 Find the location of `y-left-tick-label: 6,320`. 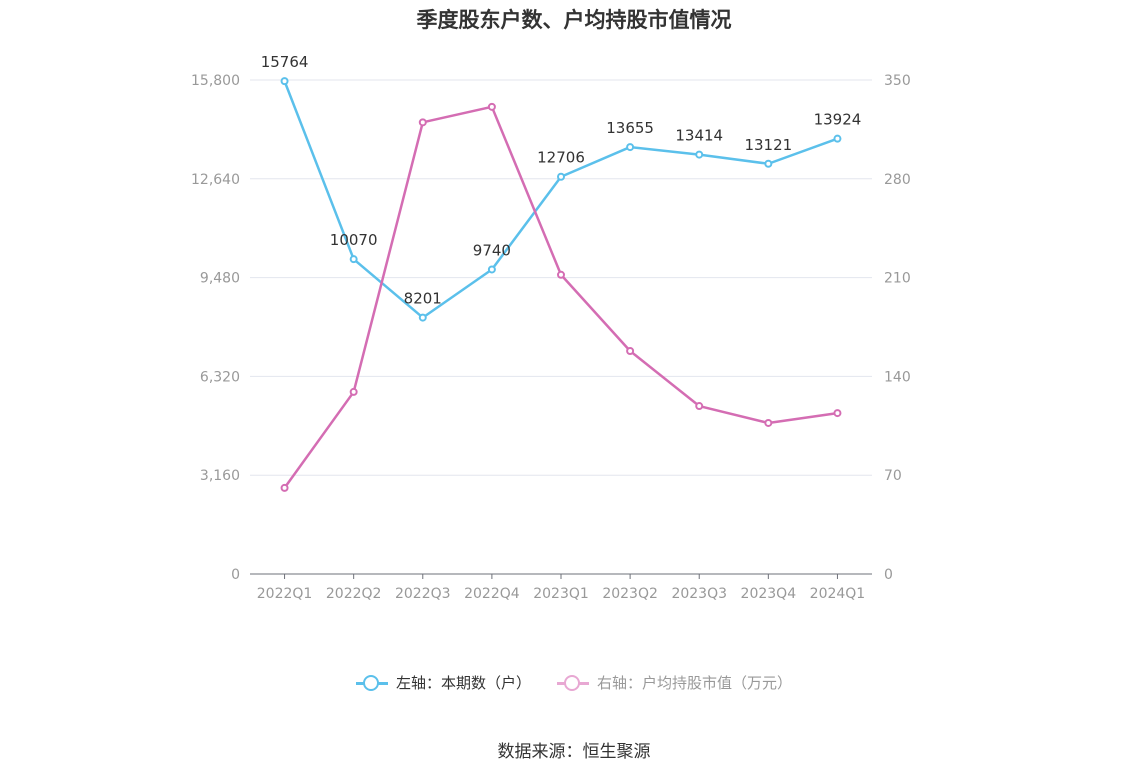

y-left-tick-label: 6,320 is located at coordinates (220, 377).